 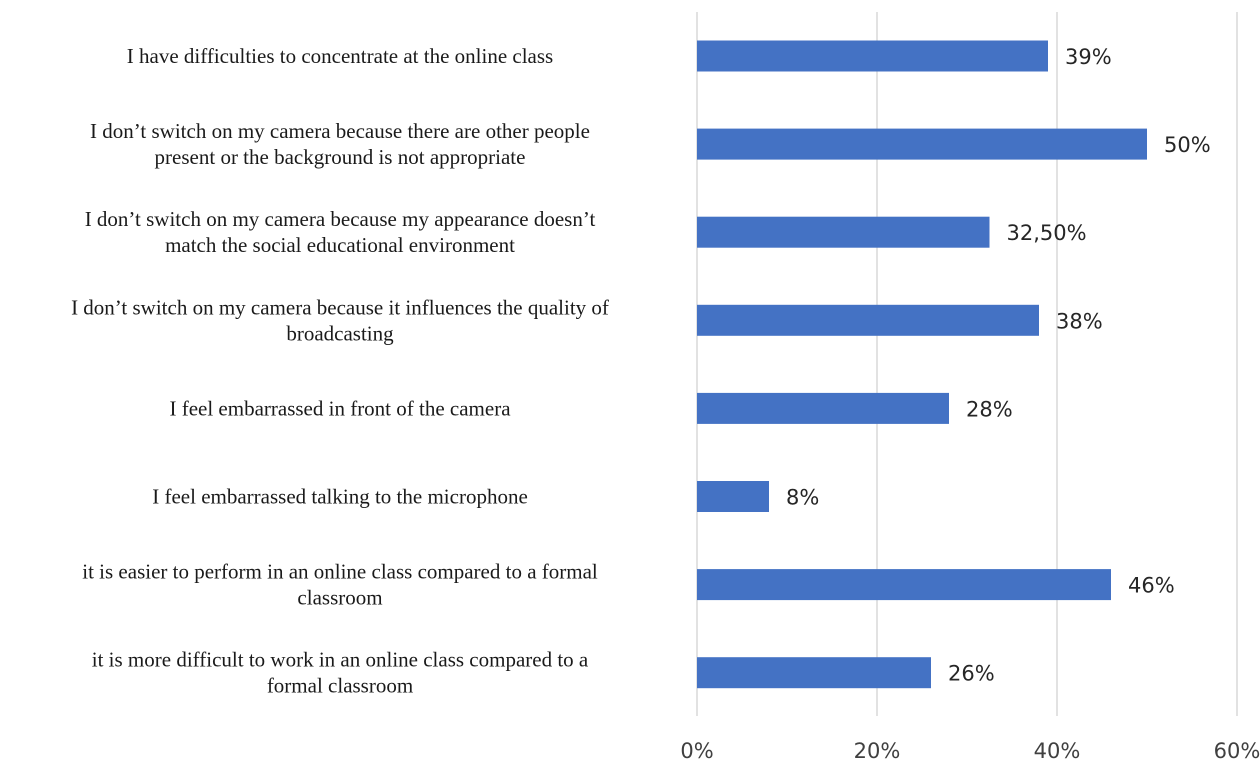 I want to click on x-tick-label: 60%, so click(x=1237, y=751).